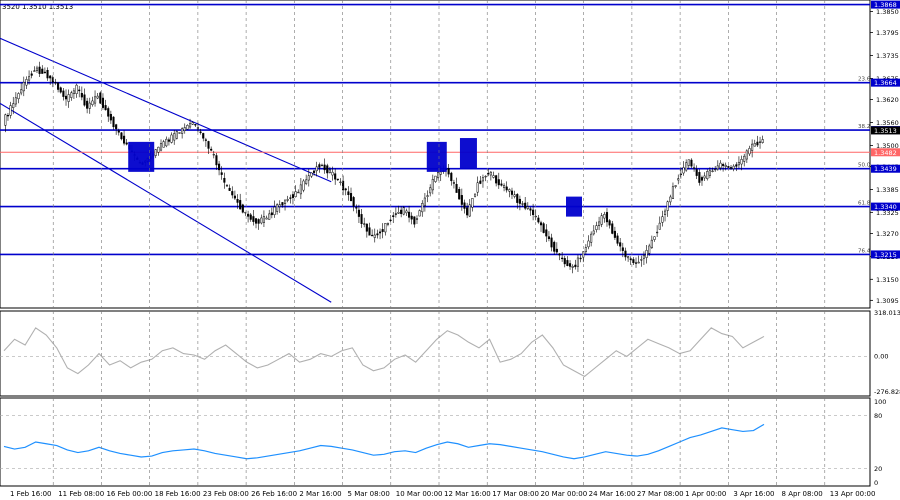 Image resolution: width=900 pixels, height=500 pixels. I want to click on level-tag, so click(885, 254).